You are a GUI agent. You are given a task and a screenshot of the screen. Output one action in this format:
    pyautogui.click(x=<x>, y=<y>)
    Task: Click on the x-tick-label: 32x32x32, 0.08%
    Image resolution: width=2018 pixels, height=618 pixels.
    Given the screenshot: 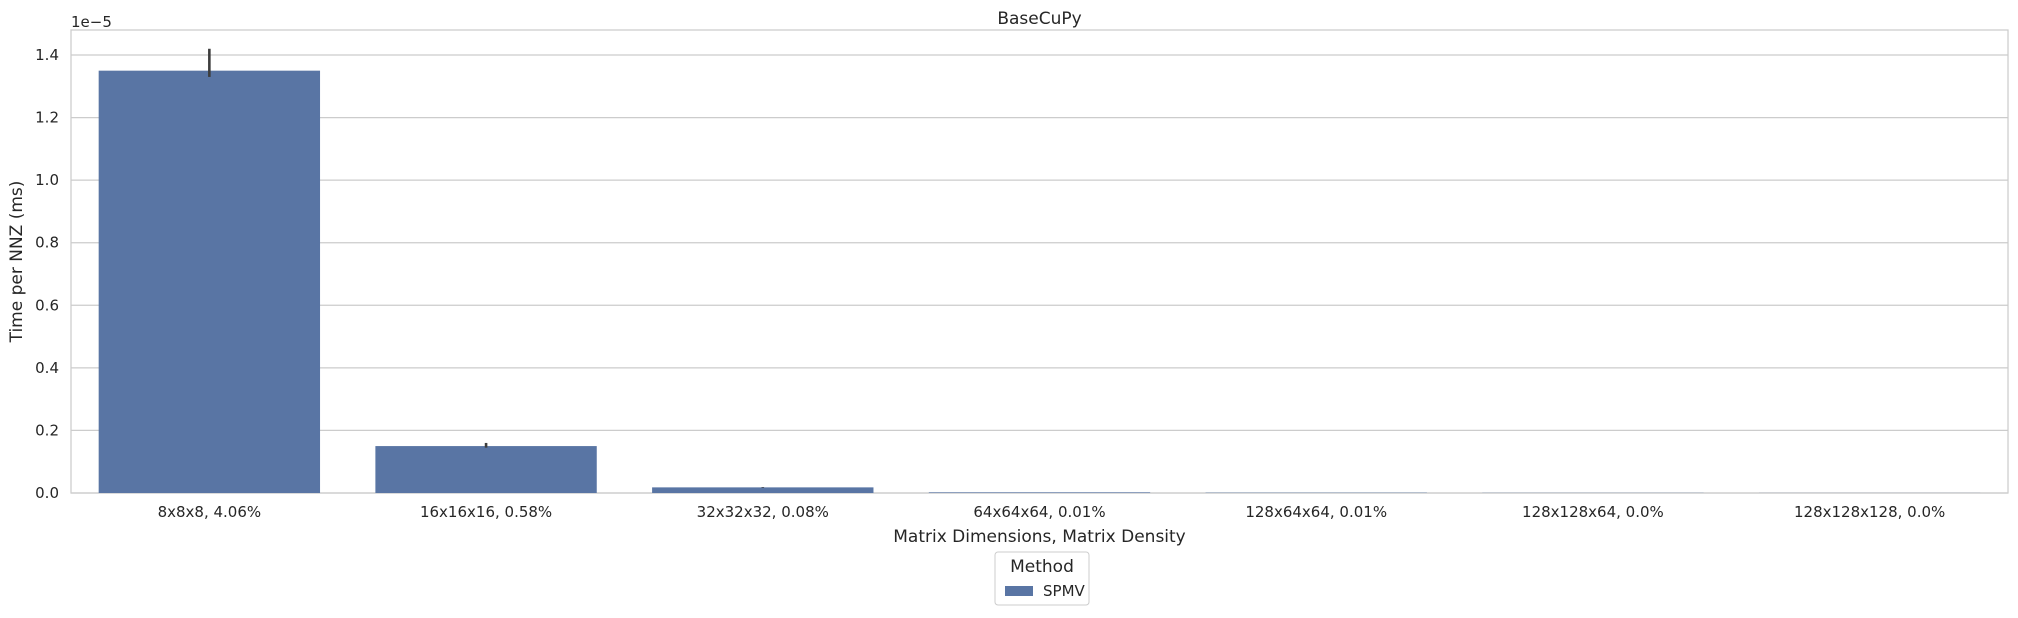 What is the action you would take?
    pyautogui.click(x=763, y=512)
    